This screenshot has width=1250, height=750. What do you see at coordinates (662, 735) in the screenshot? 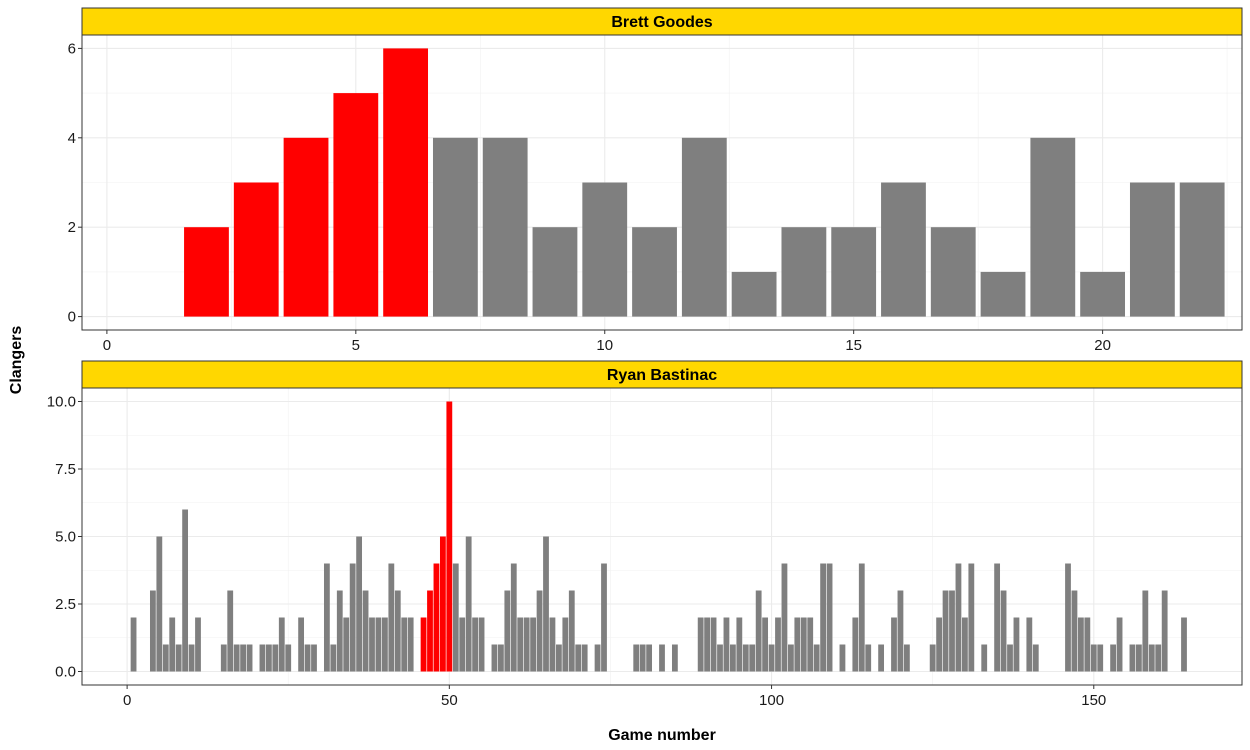
I see `x-axis-title: Game number` at bounding box center [662, 735].